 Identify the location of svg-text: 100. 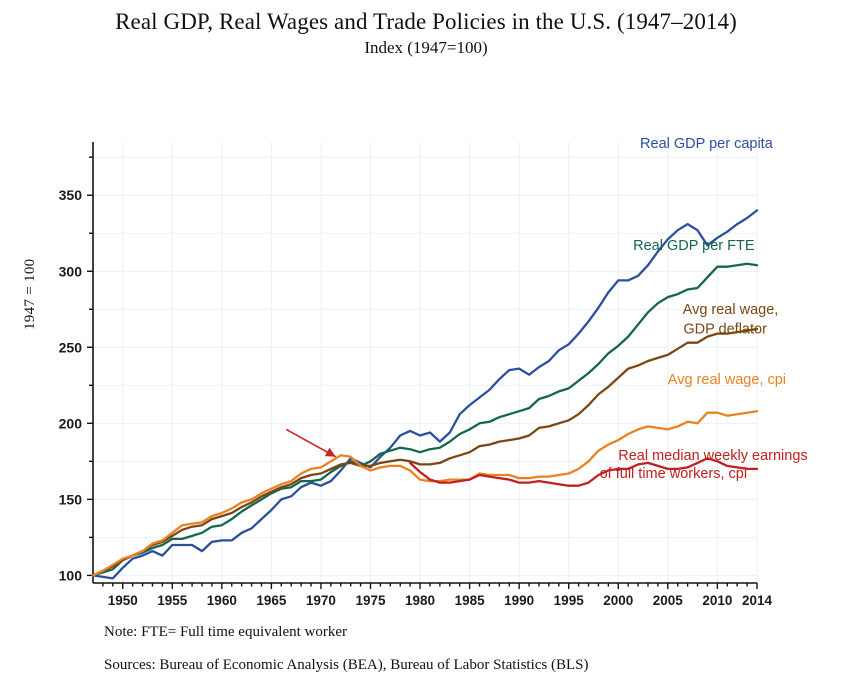
(71, 575).